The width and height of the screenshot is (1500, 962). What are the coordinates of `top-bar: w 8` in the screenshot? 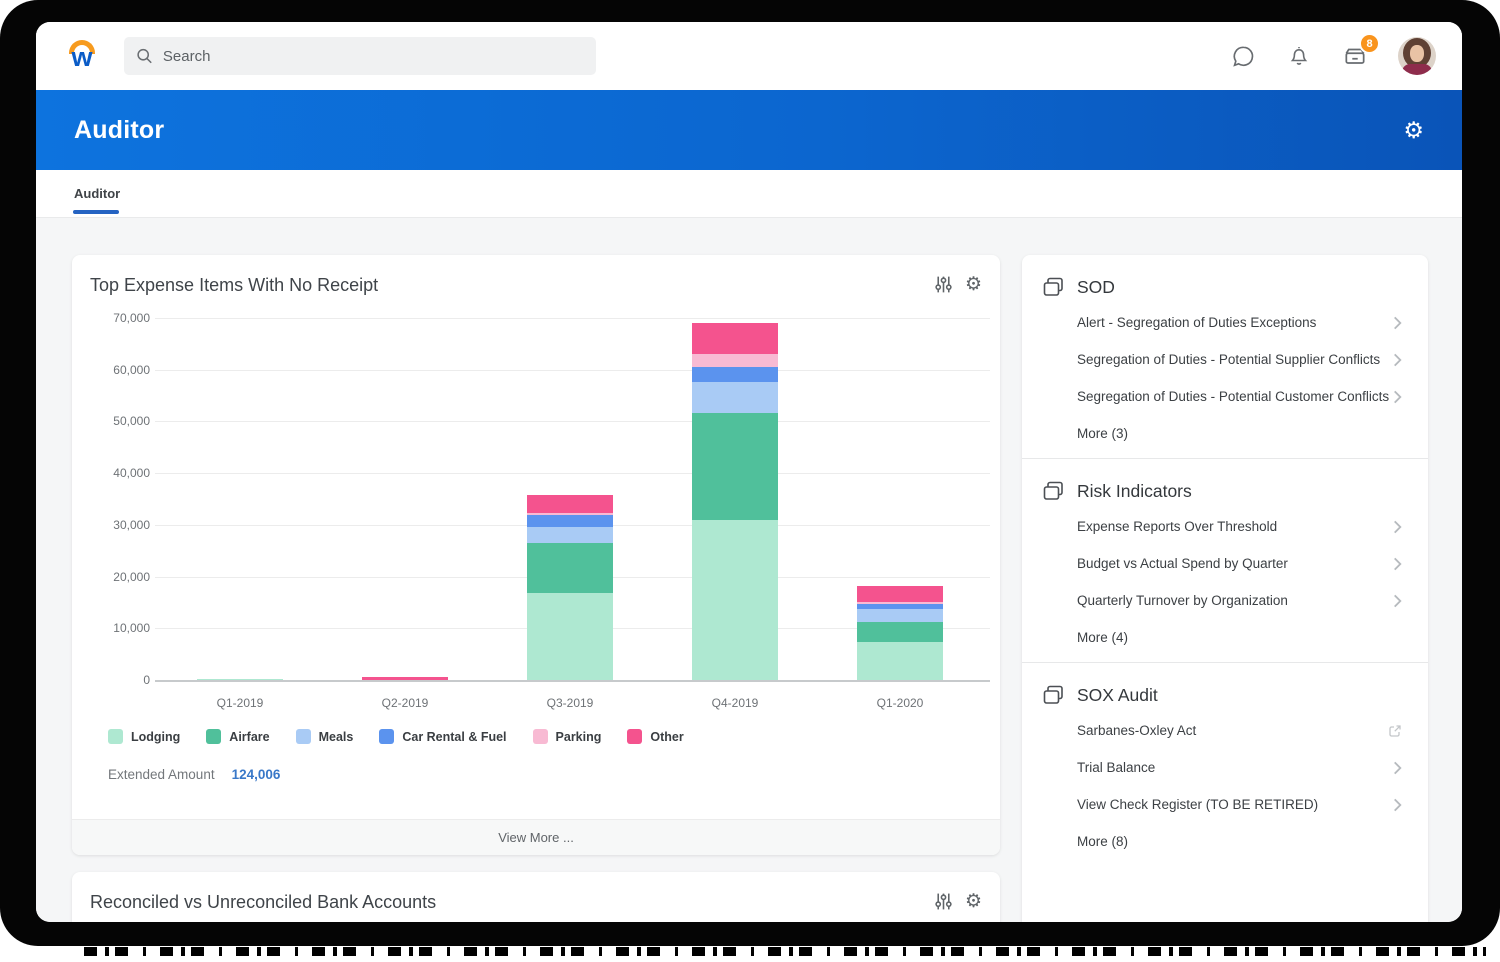 It's located at (749, 56).